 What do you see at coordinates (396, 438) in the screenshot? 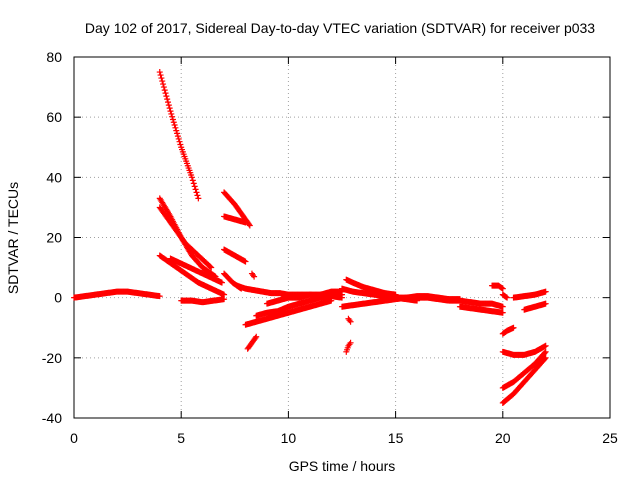
I see `x-tick-label: 15` at bounding box center [396, 438].